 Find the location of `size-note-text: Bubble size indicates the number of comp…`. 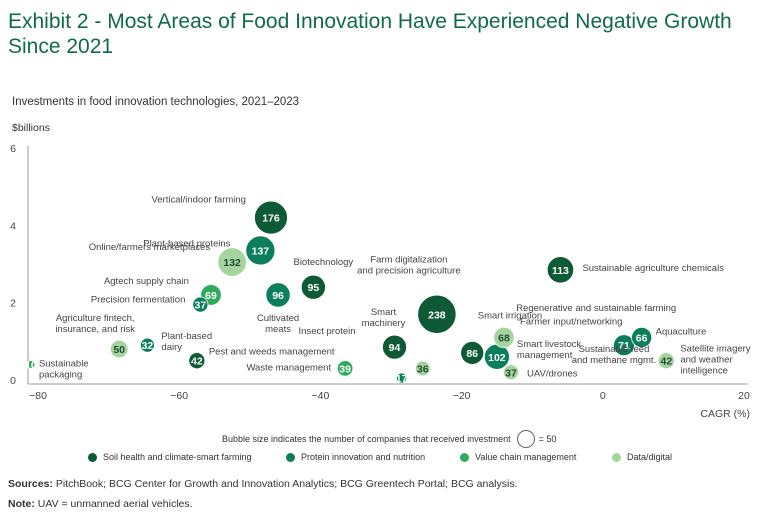

size-note-text: Bubble size indicates the number of comp… is located at coordinates (366, 439).